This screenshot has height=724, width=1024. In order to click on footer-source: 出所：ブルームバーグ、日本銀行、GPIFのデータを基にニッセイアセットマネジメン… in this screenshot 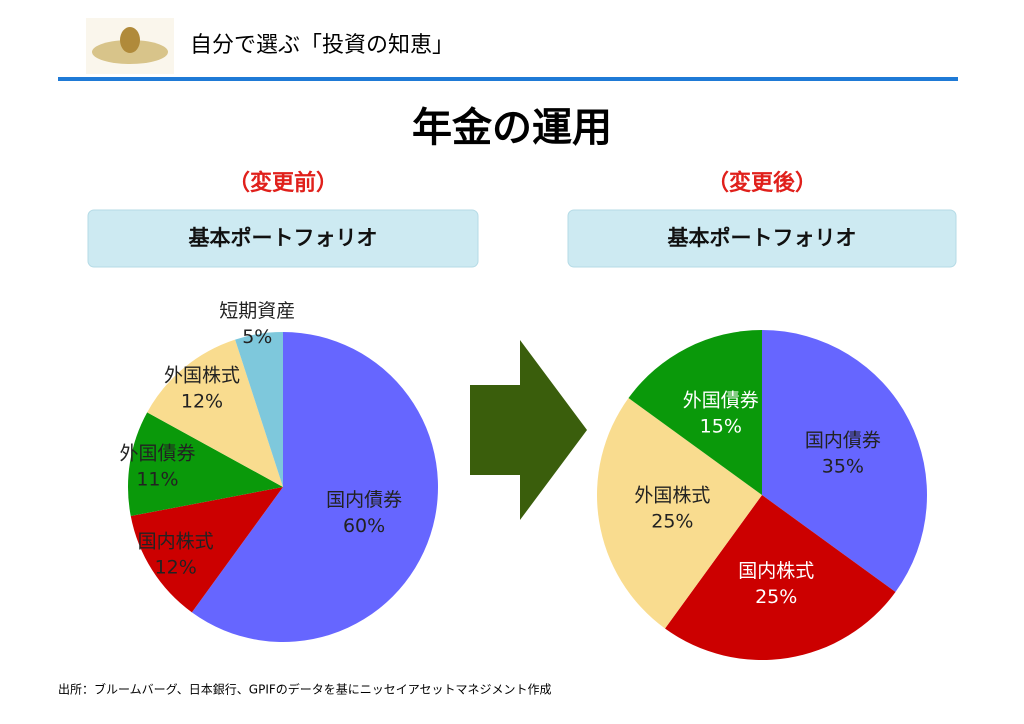, I will do `click(305, 689)`.